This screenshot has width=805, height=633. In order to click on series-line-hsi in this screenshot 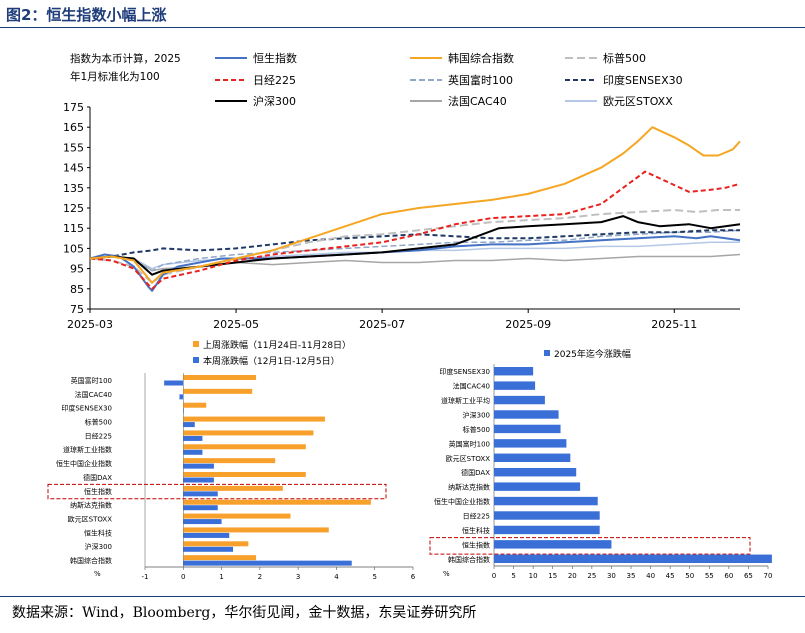, I will do `click(415, 263)`.